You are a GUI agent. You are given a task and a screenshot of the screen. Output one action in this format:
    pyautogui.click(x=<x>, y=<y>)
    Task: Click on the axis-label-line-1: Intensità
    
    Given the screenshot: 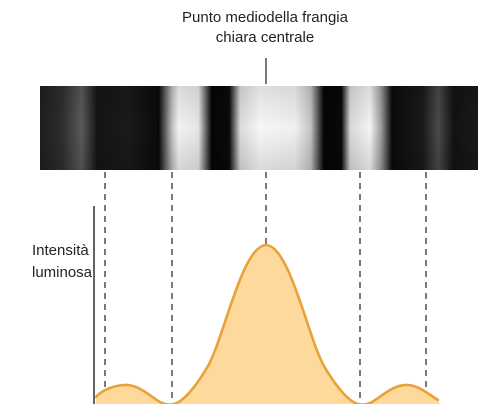 What is the action you would take?
    pyautogui.click(x=60, y=250)
    